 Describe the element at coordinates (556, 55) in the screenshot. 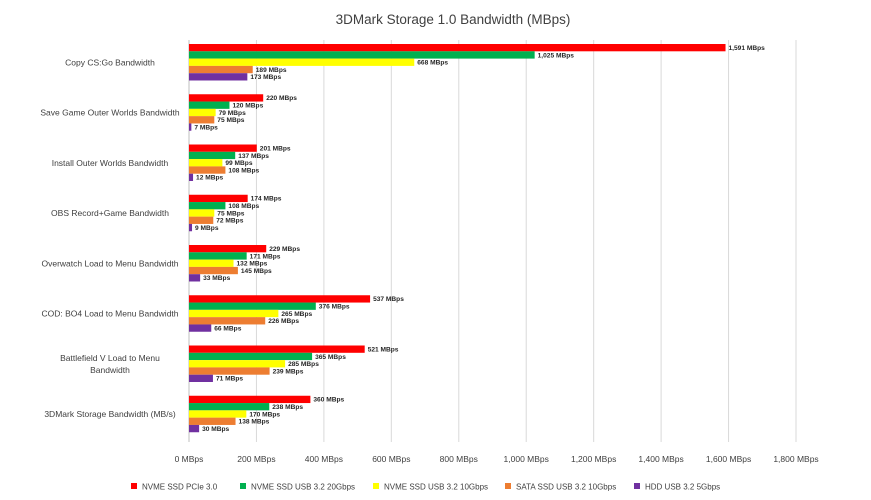

I see `data-label: 1,025 MBps` at that location.